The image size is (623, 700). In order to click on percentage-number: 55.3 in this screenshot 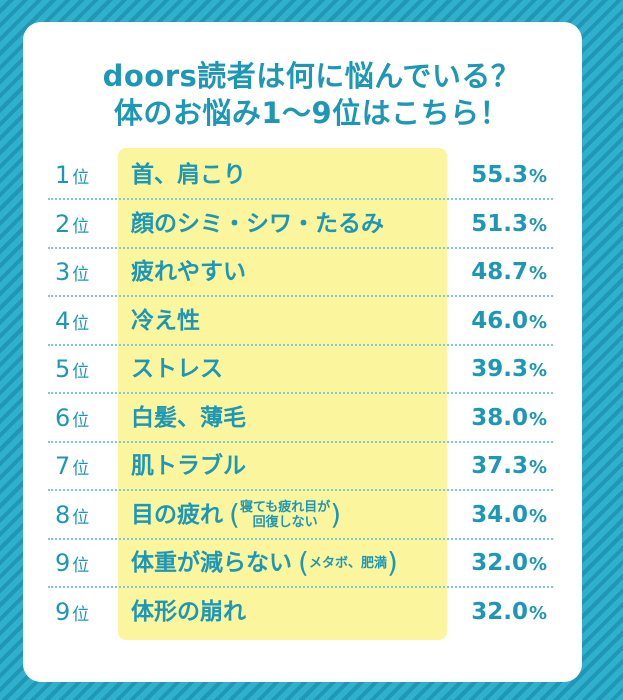, I will do `click(499, 175)`.